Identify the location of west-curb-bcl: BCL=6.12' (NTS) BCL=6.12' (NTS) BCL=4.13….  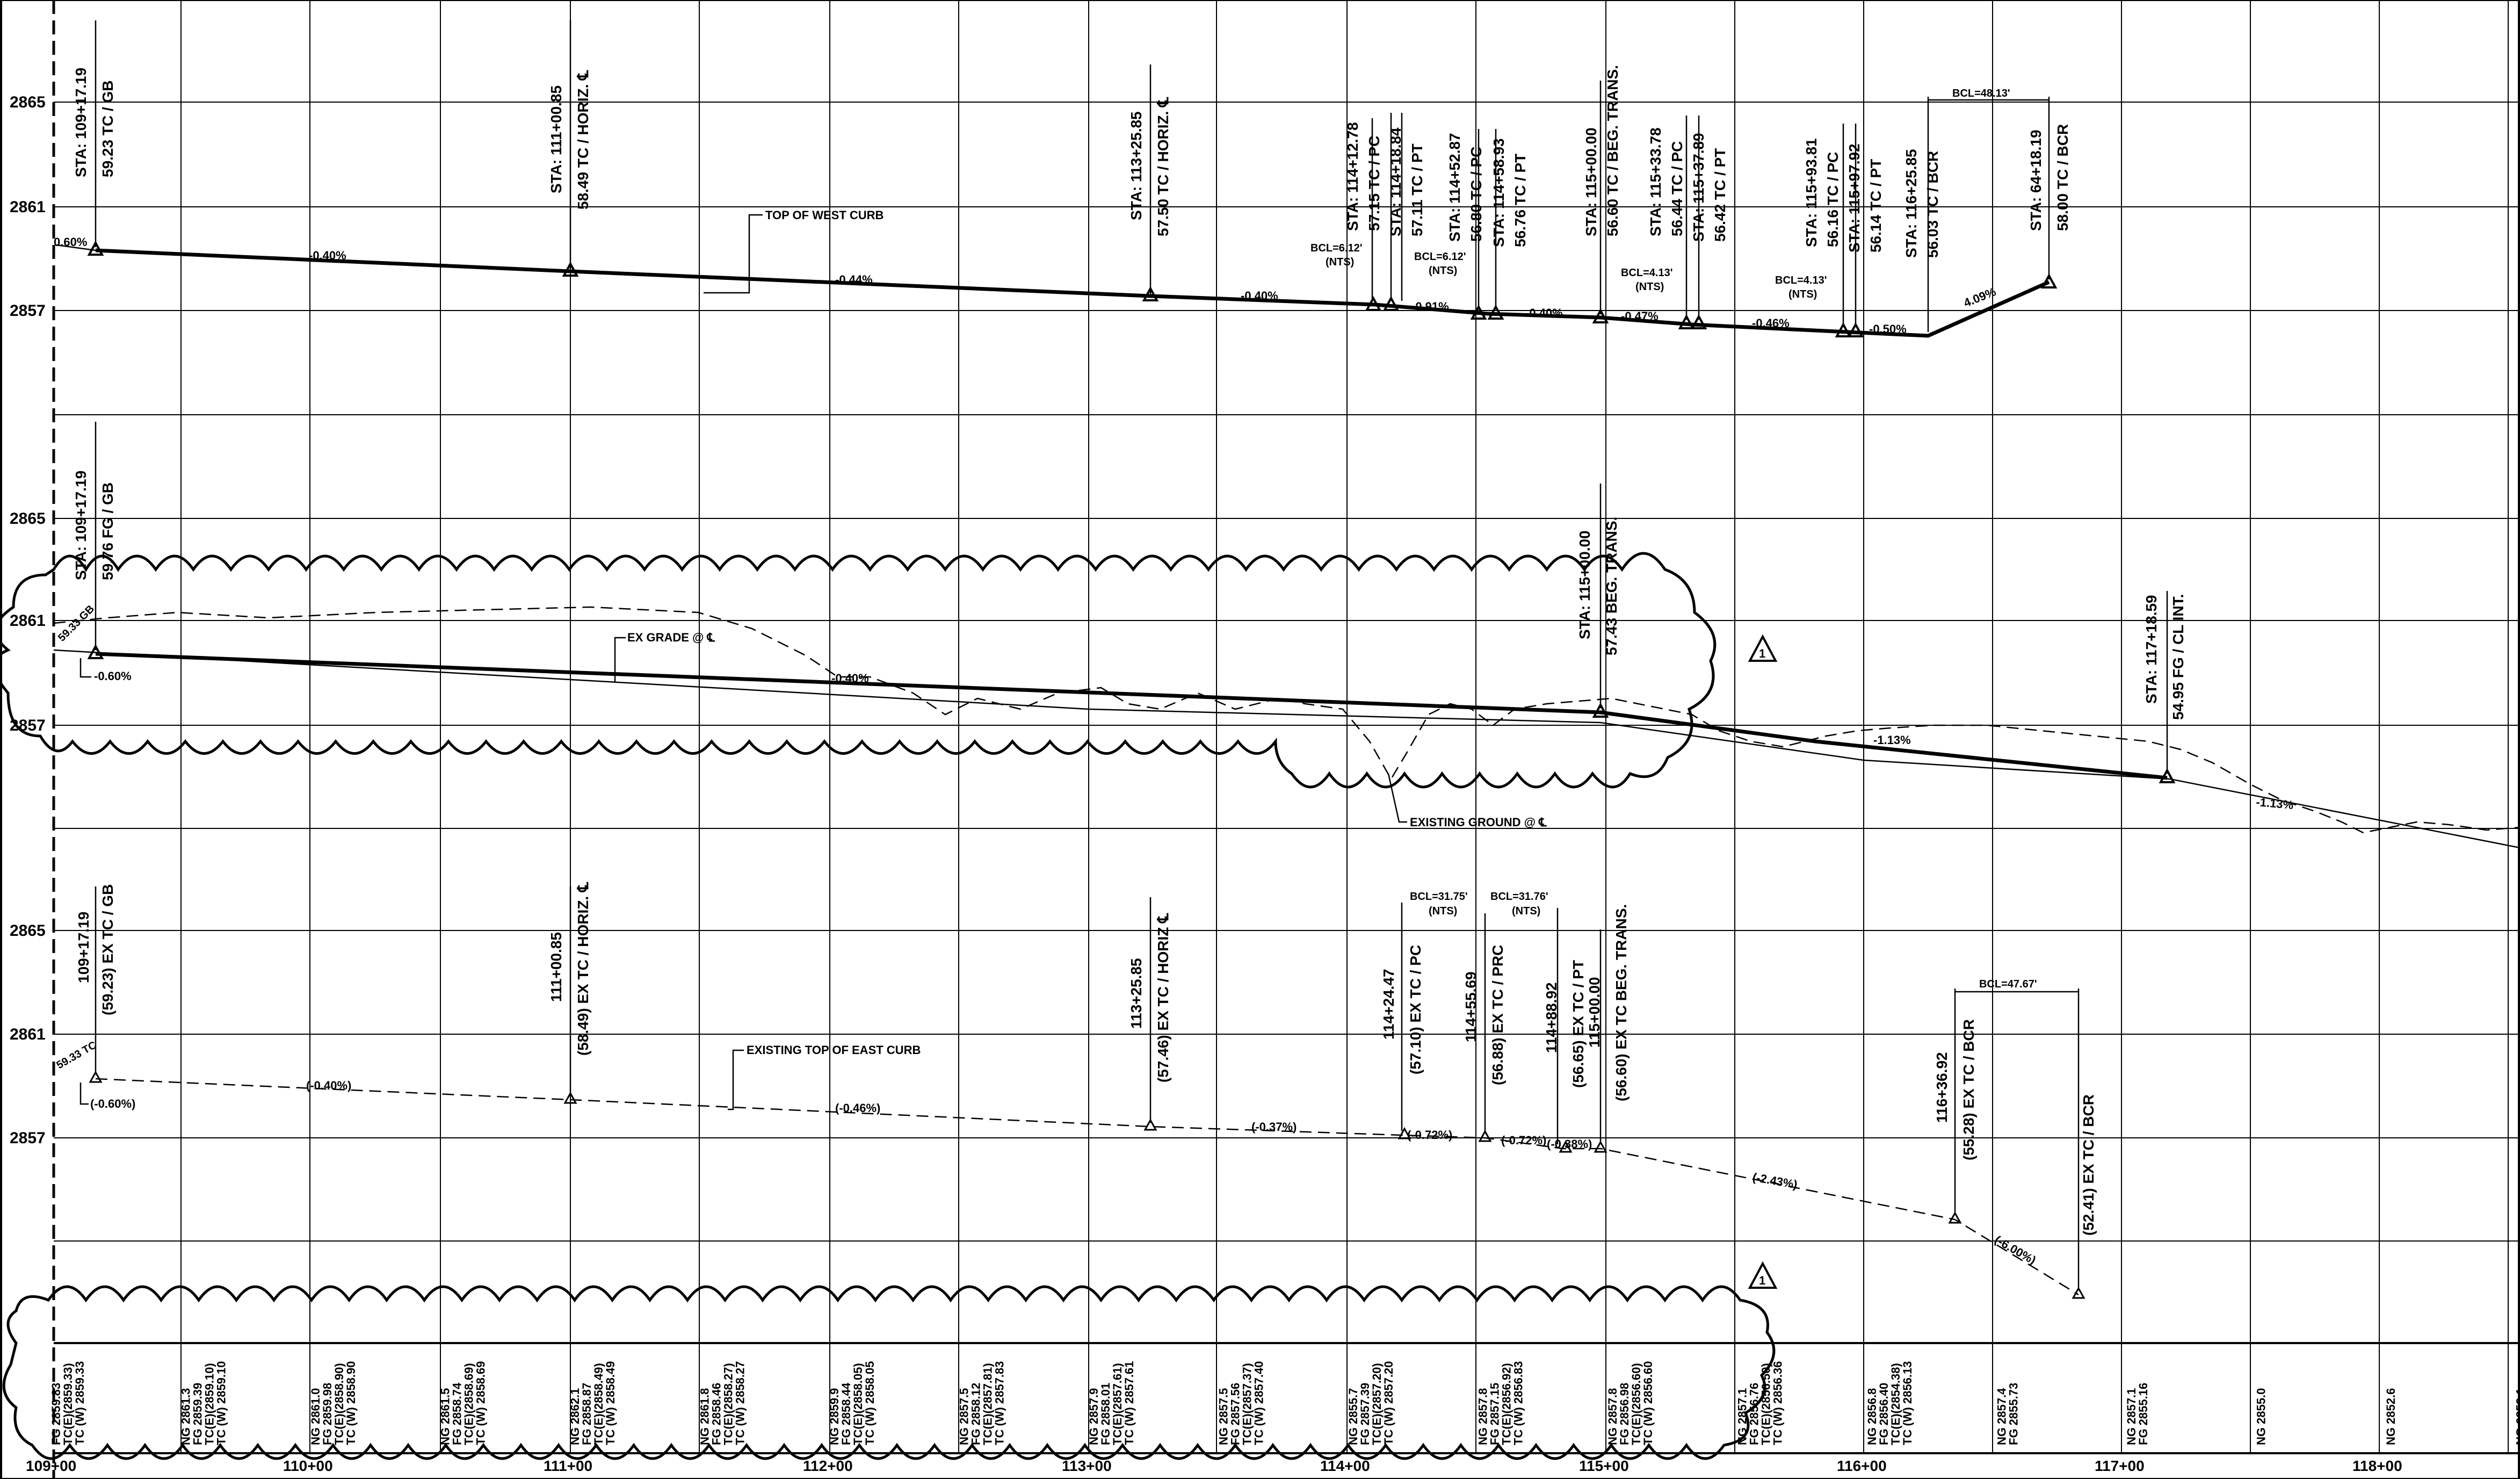
(1660, 194).